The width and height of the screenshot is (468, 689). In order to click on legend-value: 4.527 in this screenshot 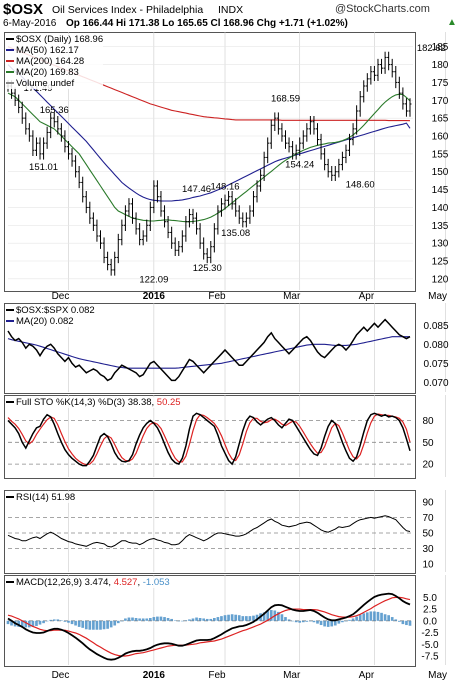, I will do `click(125, 582)`.